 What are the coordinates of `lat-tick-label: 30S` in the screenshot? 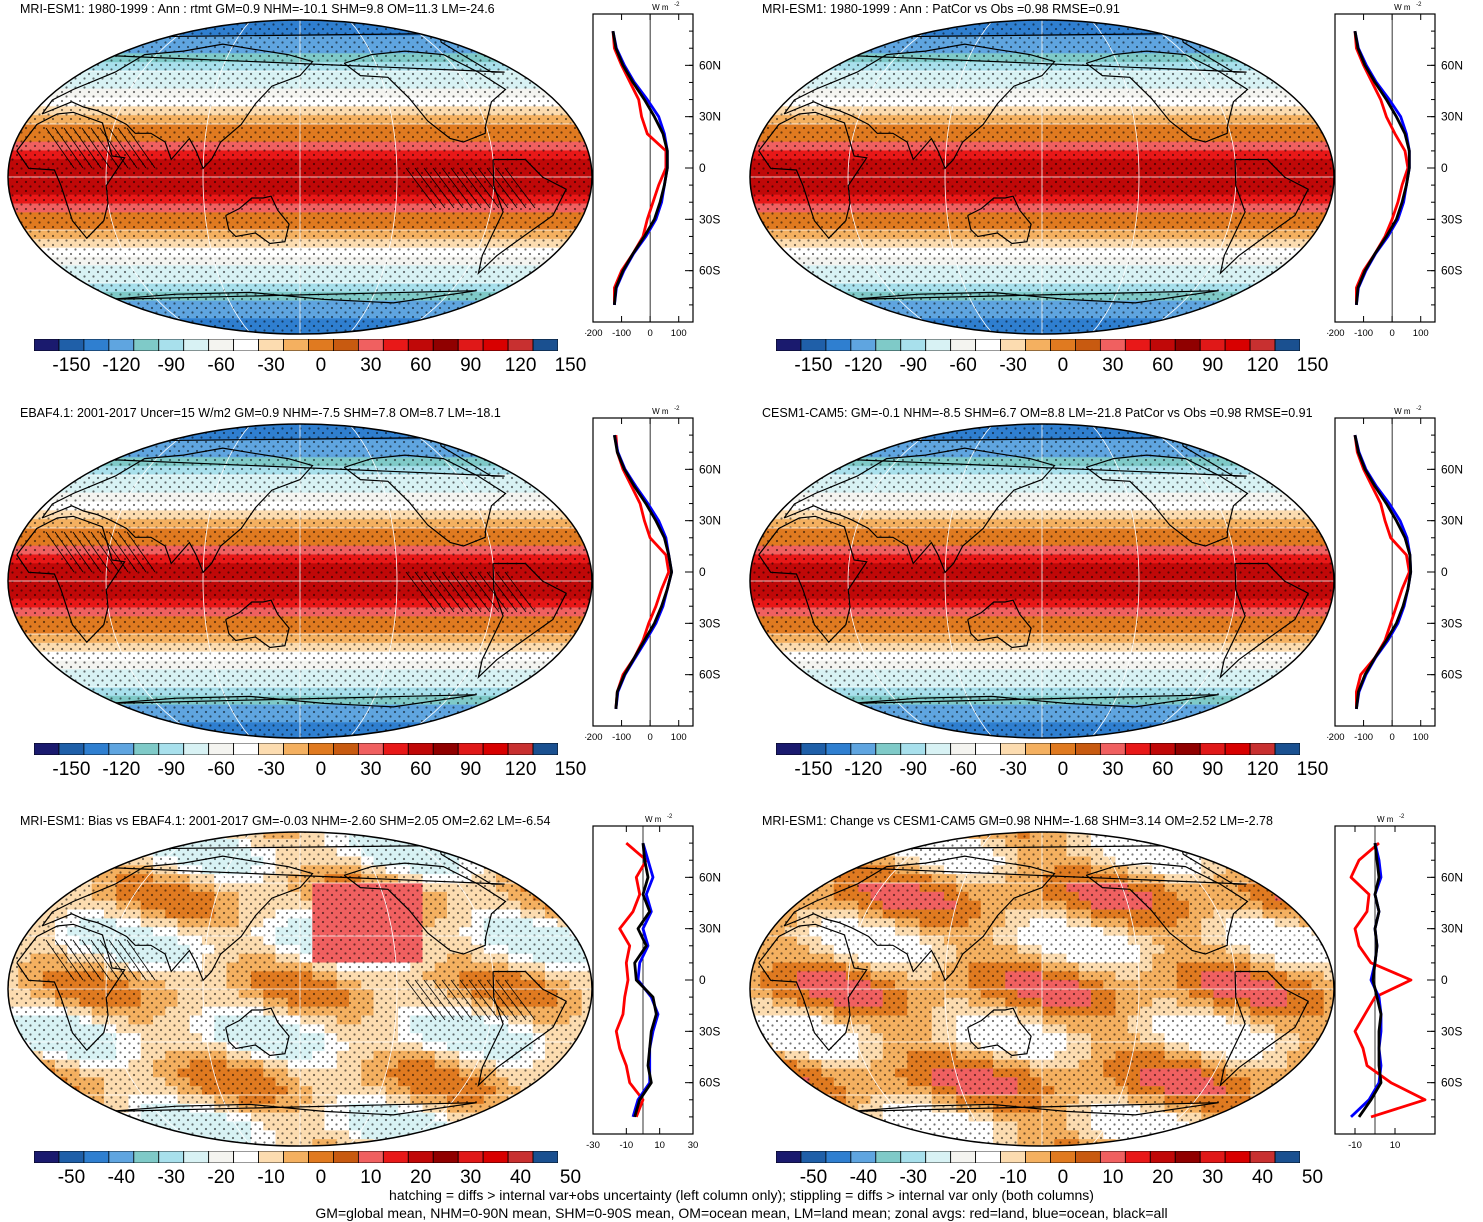 It's located at (709, 219).